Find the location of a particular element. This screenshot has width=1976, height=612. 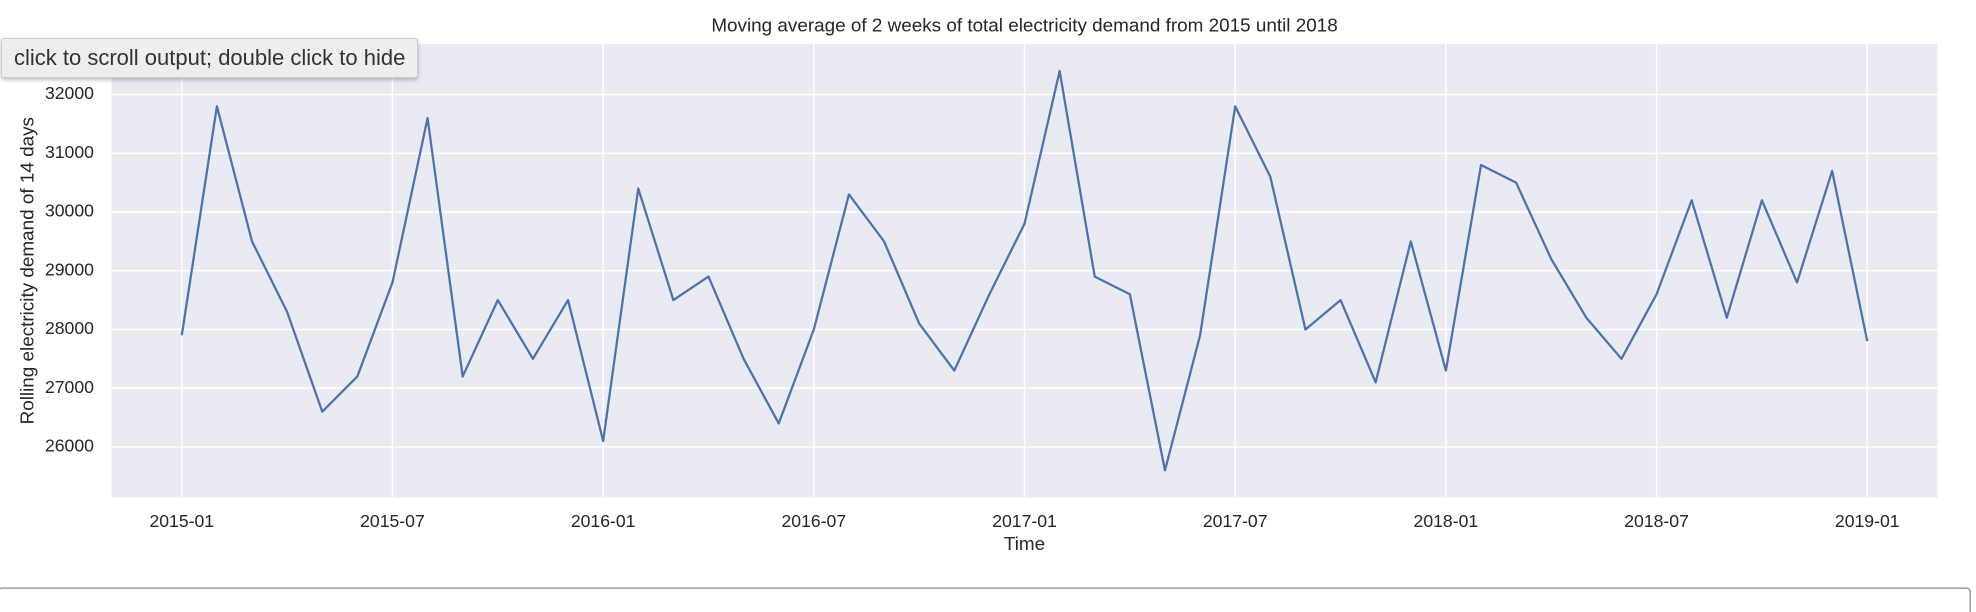

x-tick-label: 2017-07 is located at coordinates (1235, 521).